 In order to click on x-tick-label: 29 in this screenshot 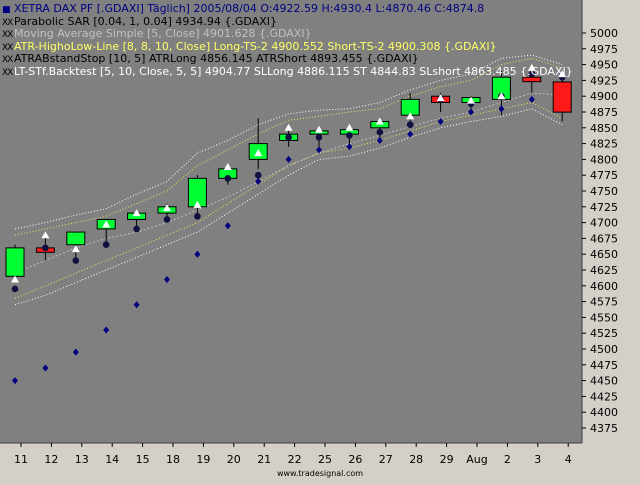, I will do `click(447, 459)`.